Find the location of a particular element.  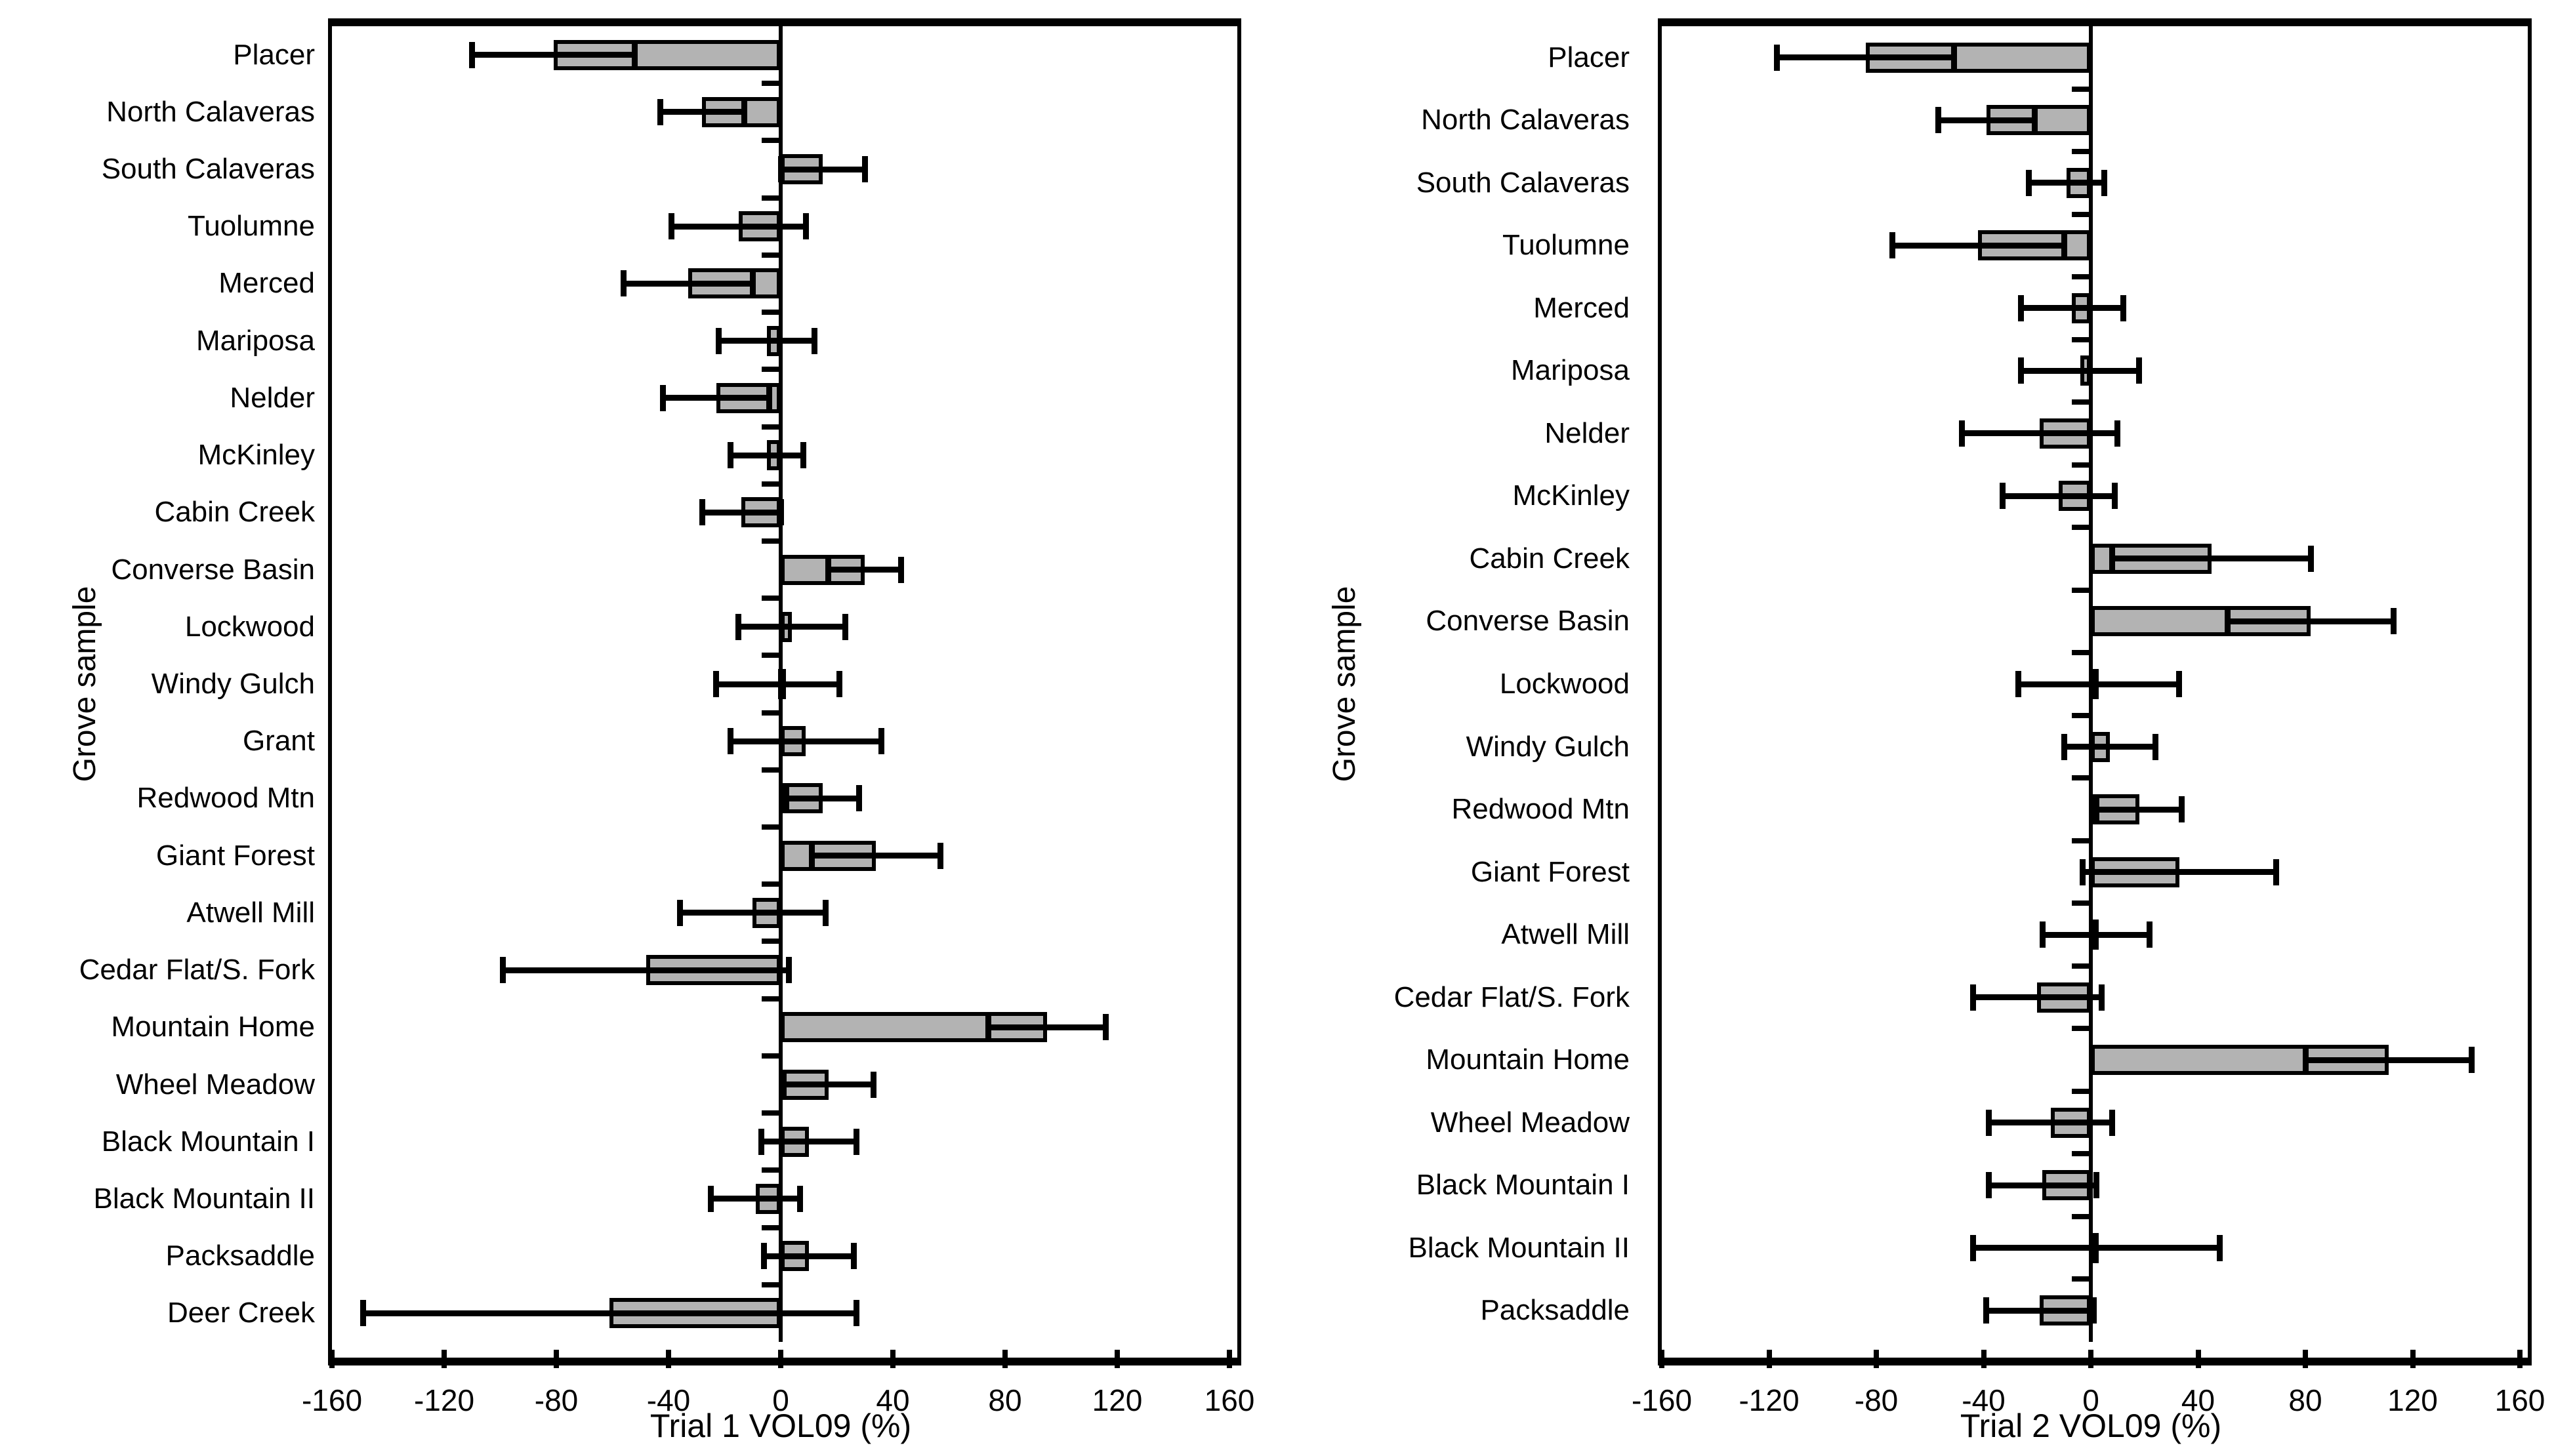

x-axis-title: Trial 2 VOL09 (%) is located at coordinates (2091, 1425).